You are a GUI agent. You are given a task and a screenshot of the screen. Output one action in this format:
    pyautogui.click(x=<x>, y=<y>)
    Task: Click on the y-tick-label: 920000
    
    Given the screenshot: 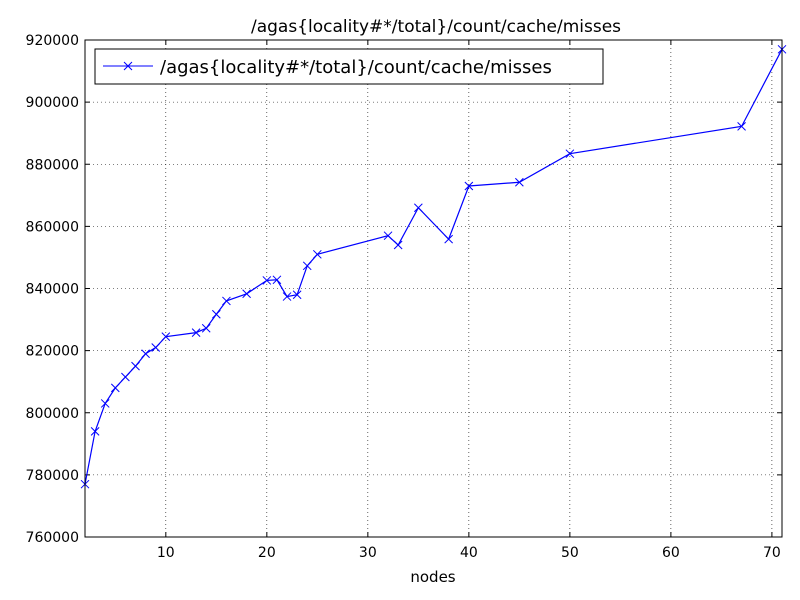 What is the action you would take?
    pyautogui.click(x=52, y=41)
    